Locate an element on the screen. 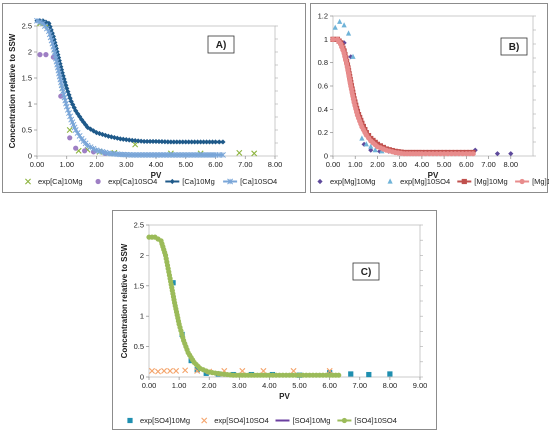 Image resolution: width=550 pixels, height=432 pixels. chart-b-ytick-label: 0.2 is located at coordinates (323, 132).